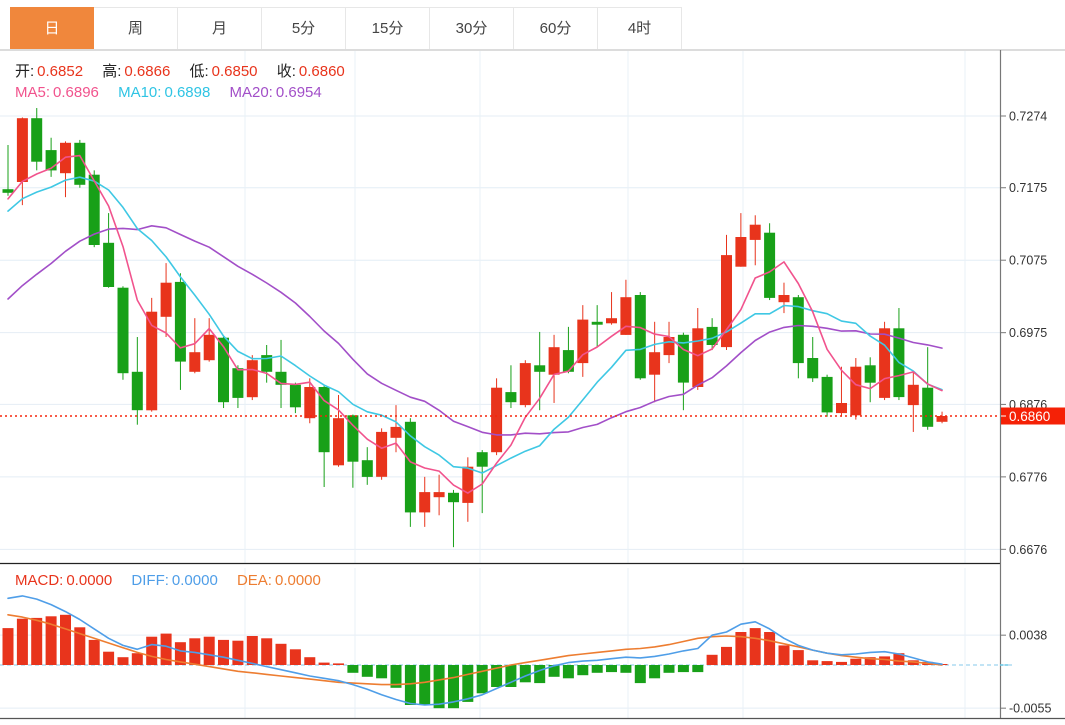  I want to click on macd-readout: MACD: 0.0000 DIFF: 0.0000 DEA: 0.0000, so click(175, 580).